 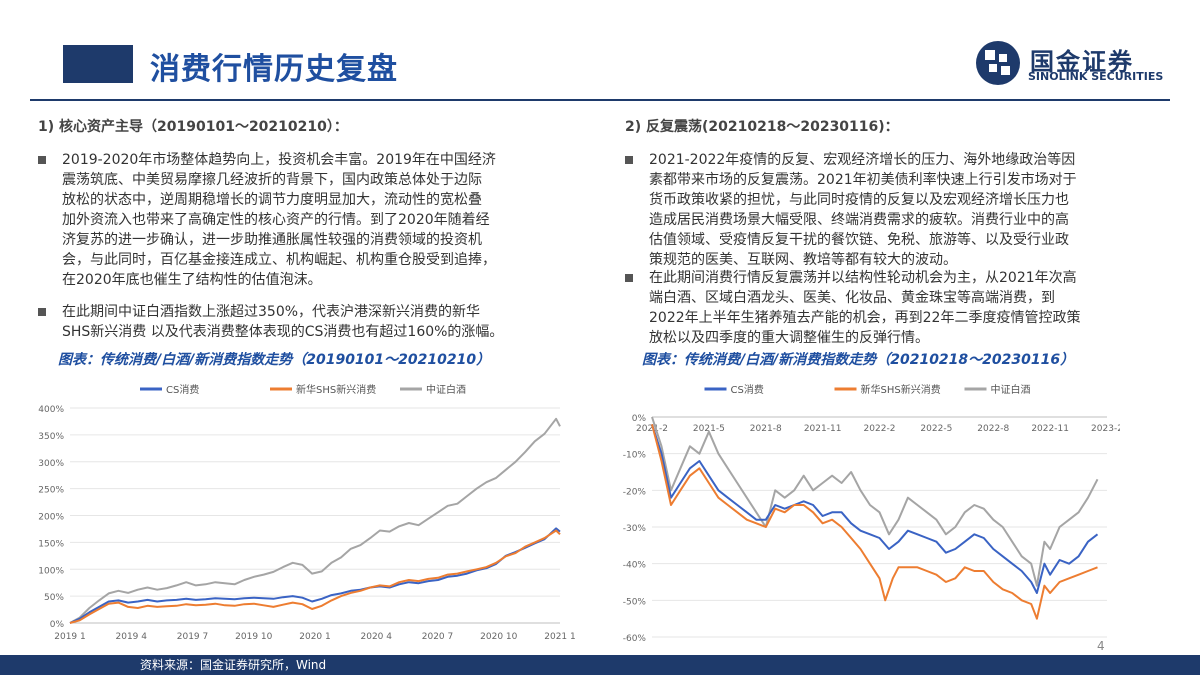 What do you see at coordinates (635, 639) in the screenshot?
I see `y-tick-label: -60%` at bounding box center [635, 639].